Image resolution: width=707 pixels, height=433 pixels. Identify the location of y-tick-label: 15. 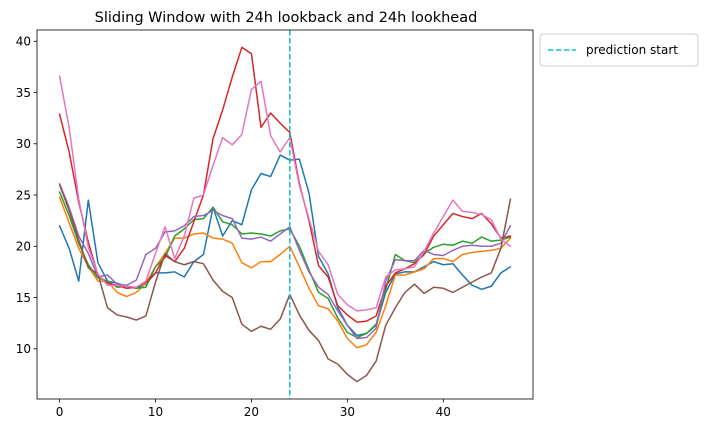
(23, 298).